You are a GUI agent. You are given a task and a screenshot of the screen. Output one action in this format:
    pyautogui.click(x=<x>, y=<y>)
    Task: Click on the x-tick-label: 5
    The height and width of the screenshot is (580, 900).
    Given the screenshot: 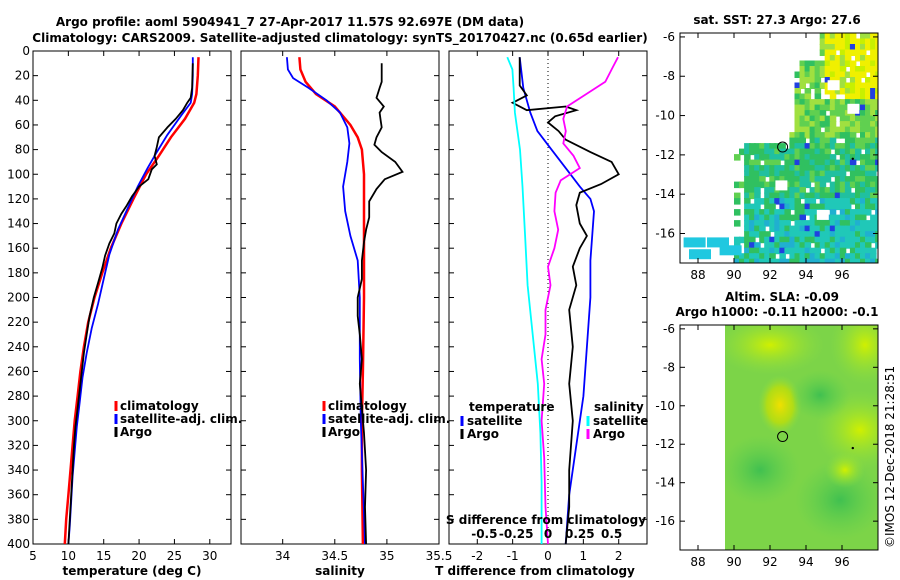 What is the action you would take?
    pyautogui.click(x=33, y=556)
    